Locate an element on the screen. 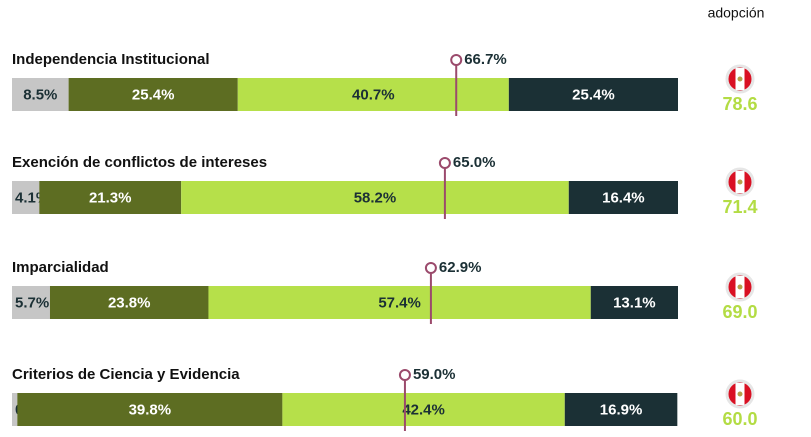  segment-label: 13.1% is located at coordinates (634, 302).